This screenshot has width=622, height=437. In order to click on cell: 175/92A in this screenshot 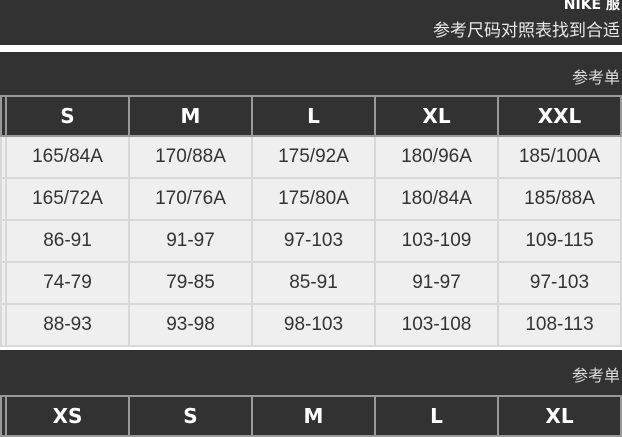, I will do `click(313, 157)`.